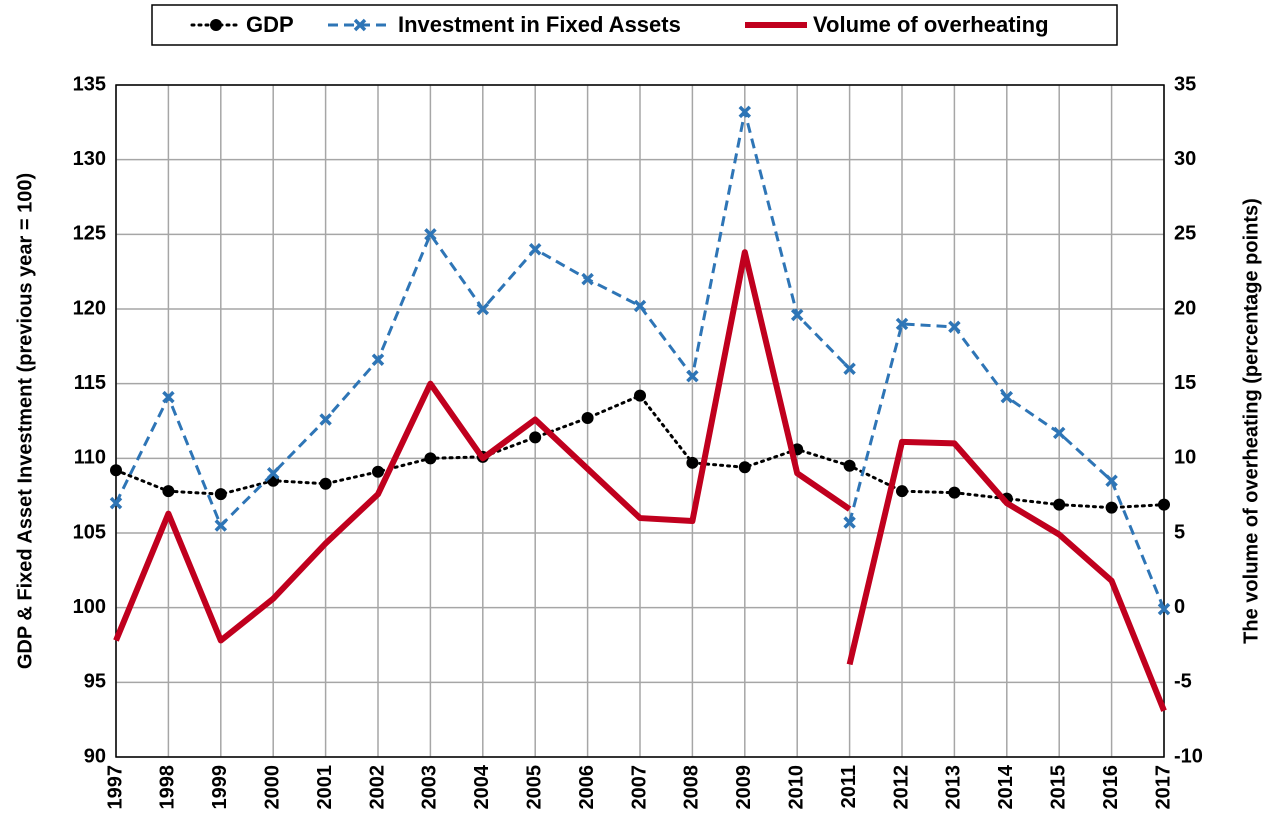 The width and height of the screenshot is (1277, 829). I want to click on x-tick-label: 2004, so click(482, 786).